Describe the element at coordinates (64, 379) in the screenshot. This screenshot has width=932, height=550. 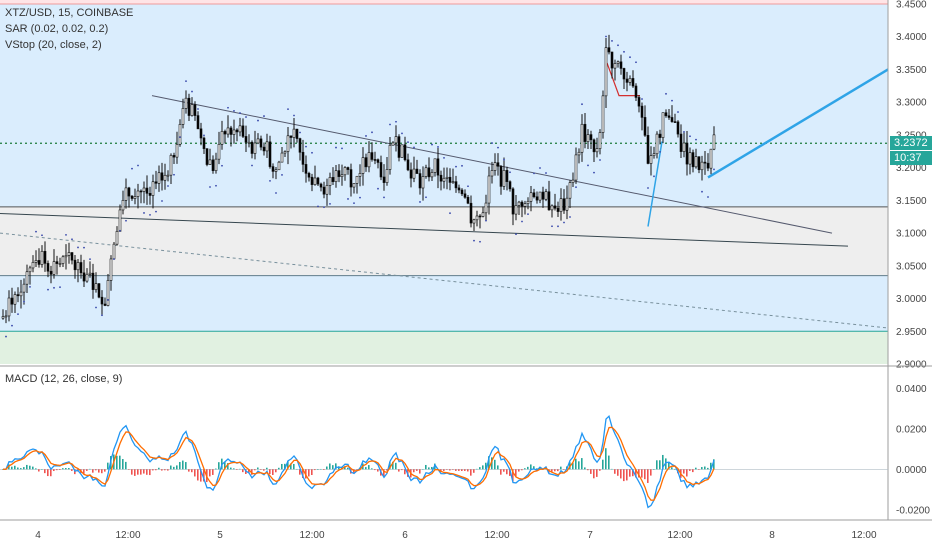
I see `macd-legend: MACD (12, 26, close, 9)` at that location.